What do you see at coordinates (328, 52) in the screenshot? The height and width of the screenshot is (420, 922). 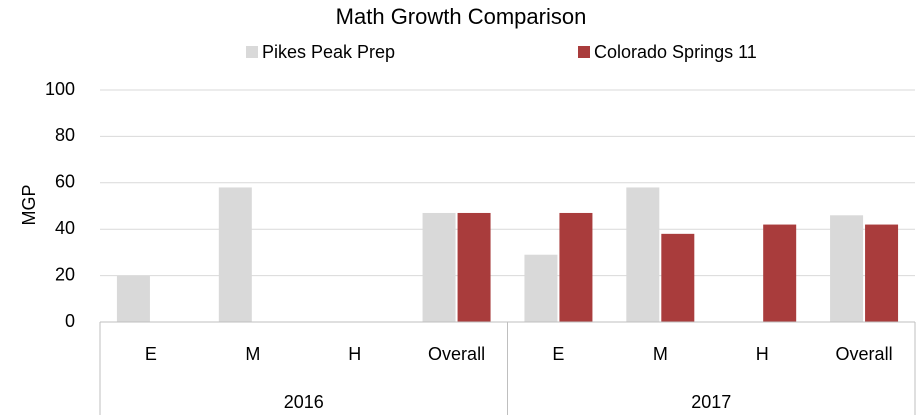 I see `legend-label: Pikes Peak Prep` at bounding box center [328, 52].